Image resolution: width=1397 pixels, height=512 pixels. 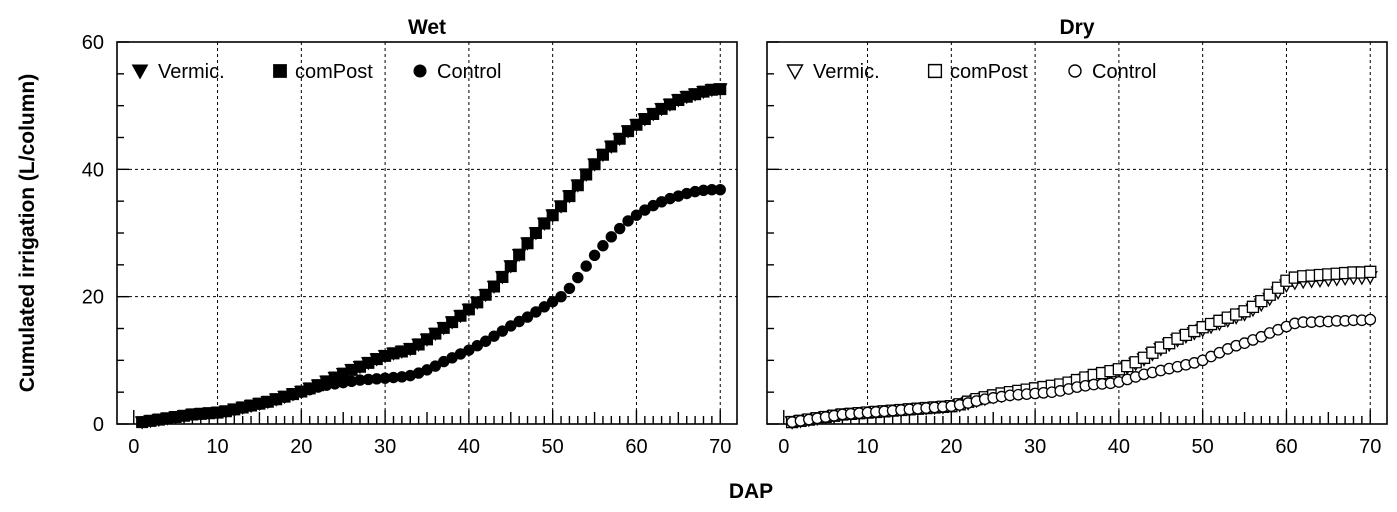 What do you see at coordinates (457, 72) in the screenshot?
I see `legend-item-control-wet: Control` at bounding box center [457, 72].